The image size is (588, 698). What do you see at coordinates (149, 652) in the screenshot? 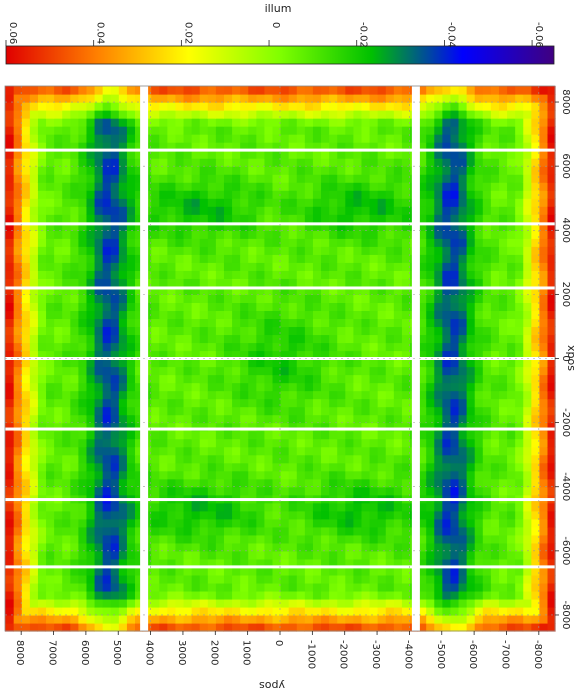
I see `y-axis-tick-label: 4000` at bounding box center [149, 652].